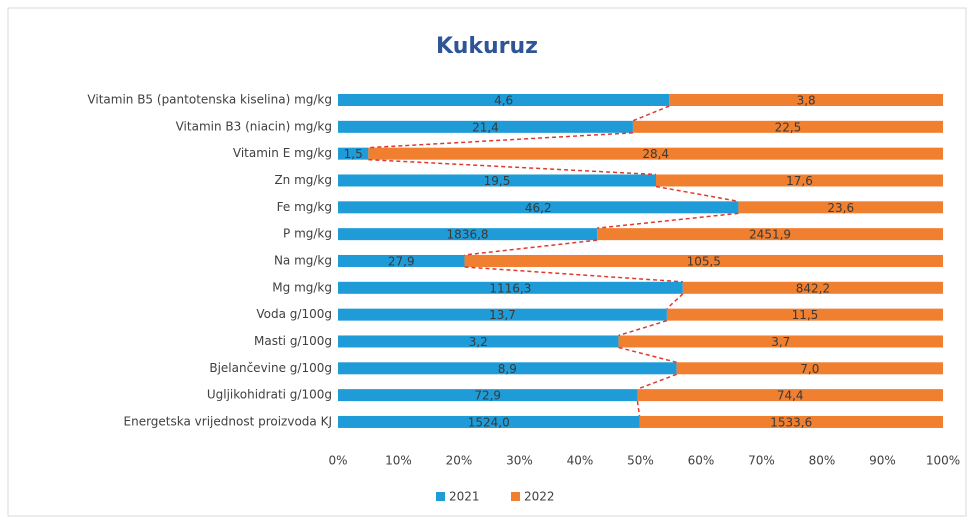 The height and width of the screenshot is (521, 974). Describe the element at coordinates (464, 497) in the screenshot. I see `legend-label: 2021` at that location.